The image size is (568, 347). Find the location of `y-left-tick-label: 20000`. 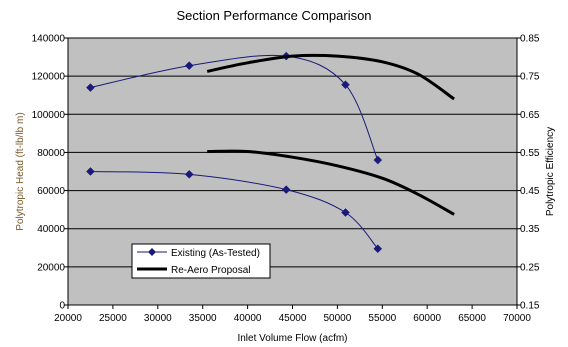

y-left-tick-label: 20000 is located at coordinates (51, 267).